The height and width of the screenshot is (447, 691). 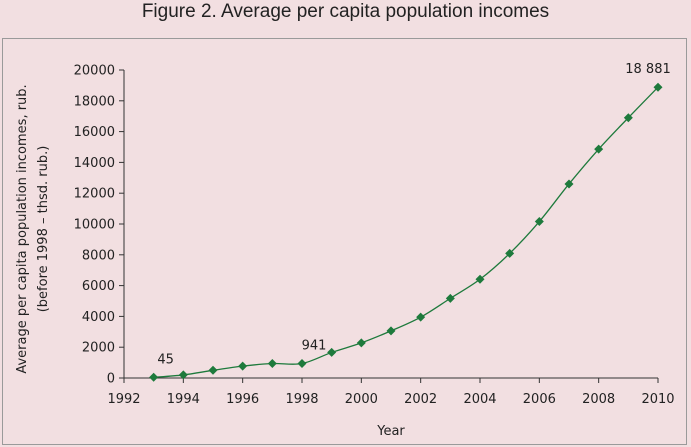 What do you see at coordinates (123, 399) in the screenshot?
I see `x-tick-label: 1992` at bounding box center [123, 399].